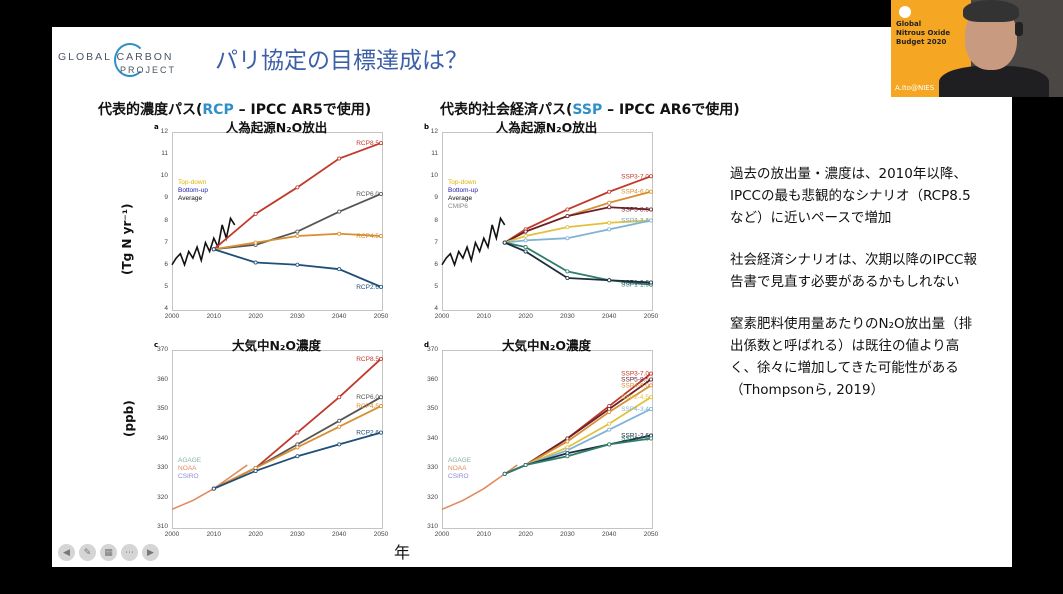 Image resolution: width=1063 pixels, height=594 pixels. What do you see at coordinates (923, 33) in the screenshot?
I see `poster-line-2: Nitrous Oxide` at bounding box center [923, 33].